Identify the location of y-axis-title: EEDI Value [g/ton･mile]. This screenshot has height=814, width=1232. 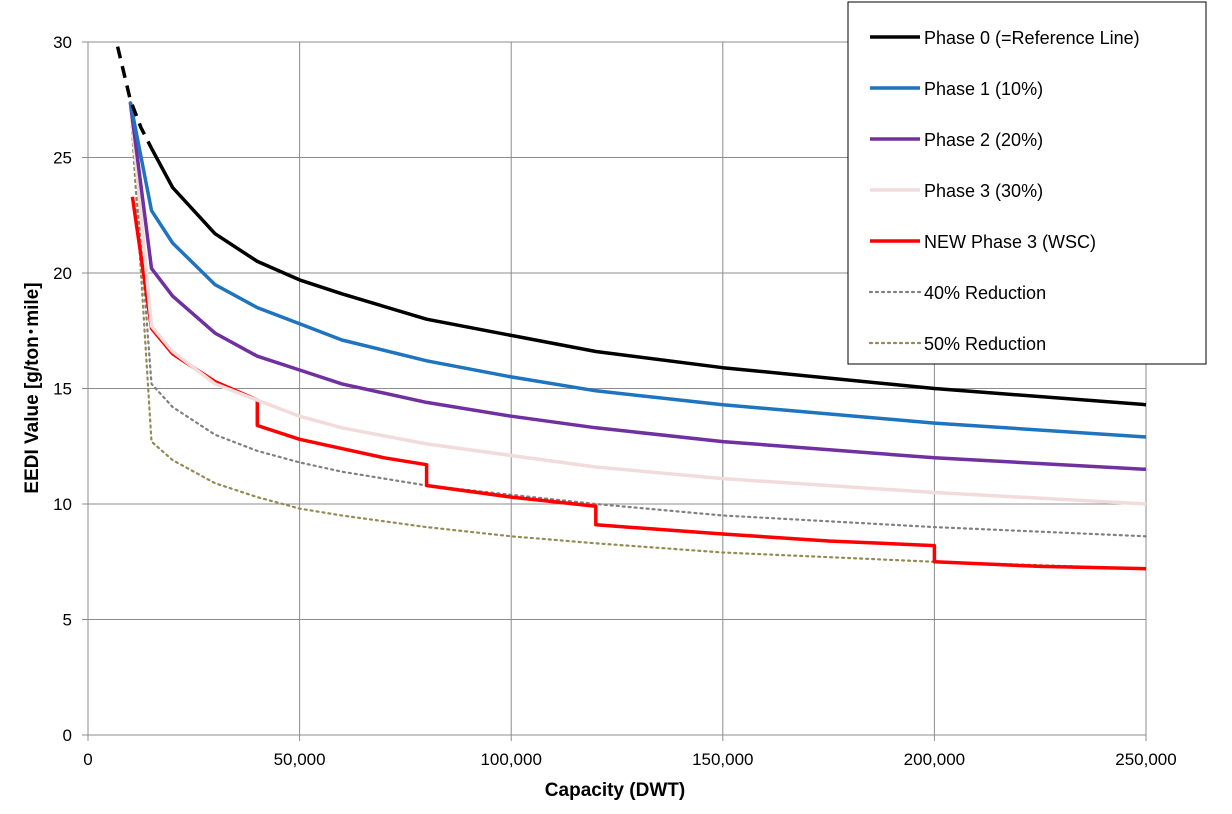
(32, 387).